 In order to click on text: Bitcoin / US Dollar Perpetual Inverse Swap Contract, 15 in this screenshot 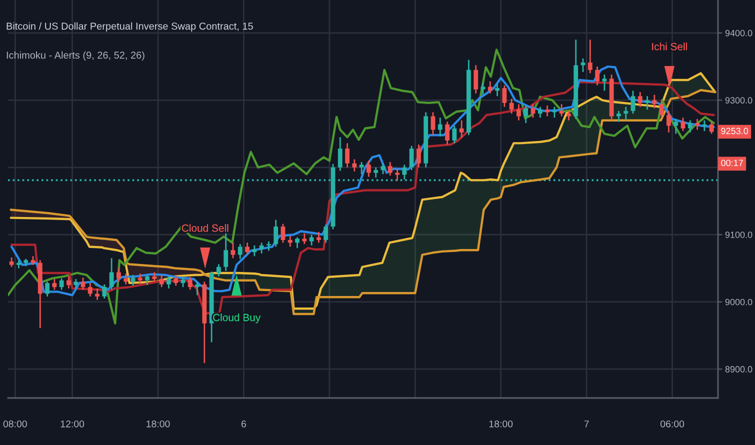, I will do `click(129, 27)`.